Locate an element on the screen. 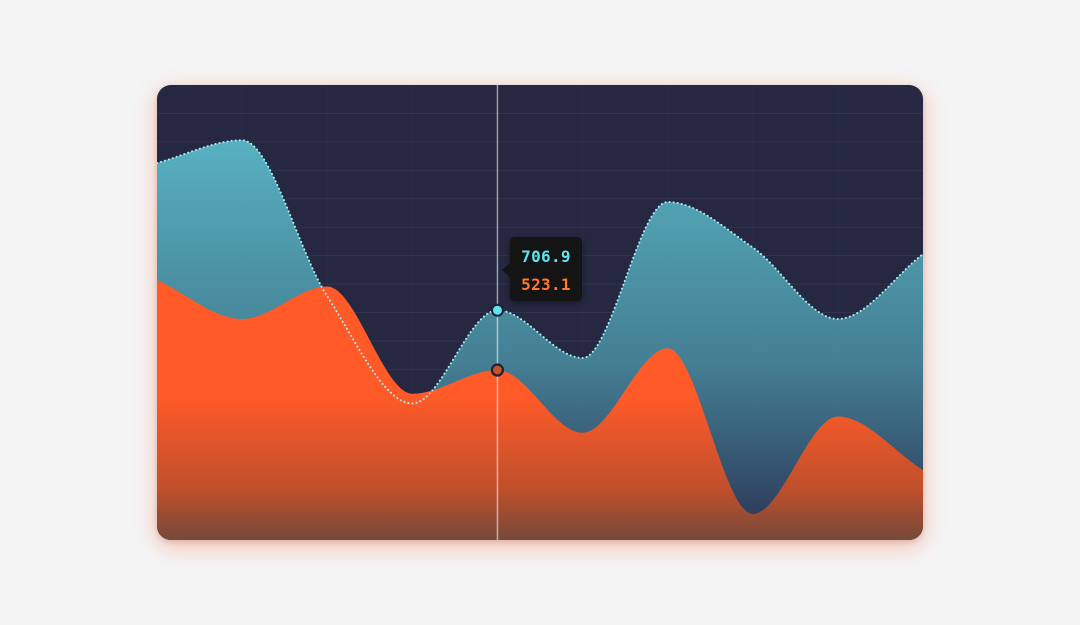 The height and width of the screenshot is (625, 1080). overlay-layer is located at coordinates (497, 312).